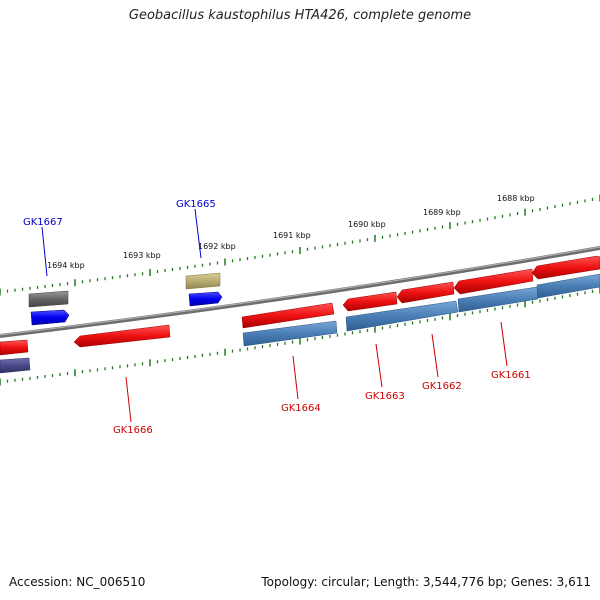 The height and width of the screenshot is (600, 600). Describe the element at coordinates (292, 235) in the screenshot. I see `scale-label-1691: 1691 kbp` at that location.